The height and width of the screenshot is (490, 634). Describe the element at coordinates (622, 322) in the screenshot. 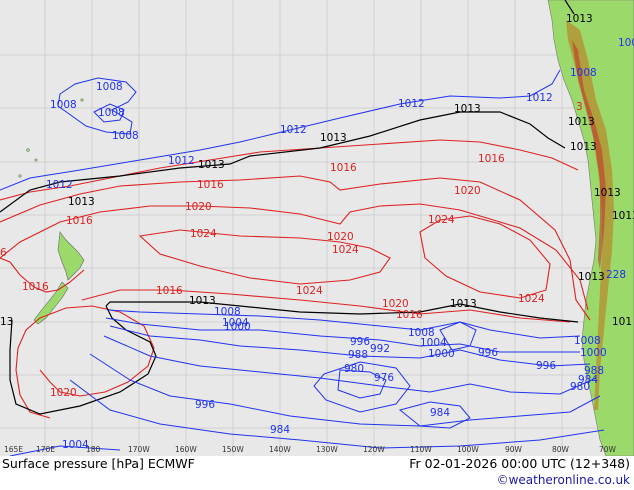

I see `isobar-label: 101` at that location.